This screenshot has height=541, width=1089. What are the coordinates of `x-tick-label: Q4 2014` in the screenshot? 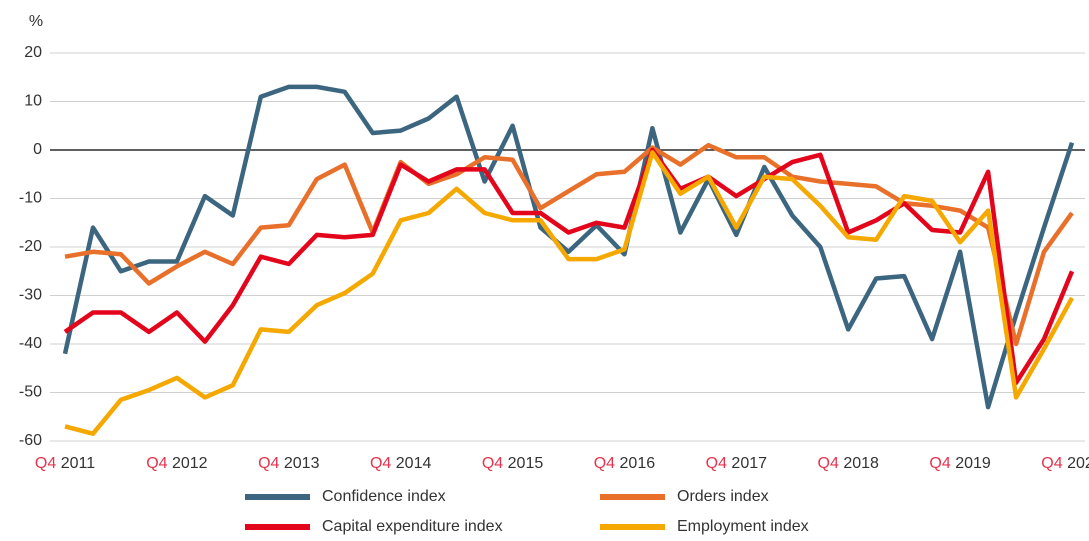 It's located at (400, 463).